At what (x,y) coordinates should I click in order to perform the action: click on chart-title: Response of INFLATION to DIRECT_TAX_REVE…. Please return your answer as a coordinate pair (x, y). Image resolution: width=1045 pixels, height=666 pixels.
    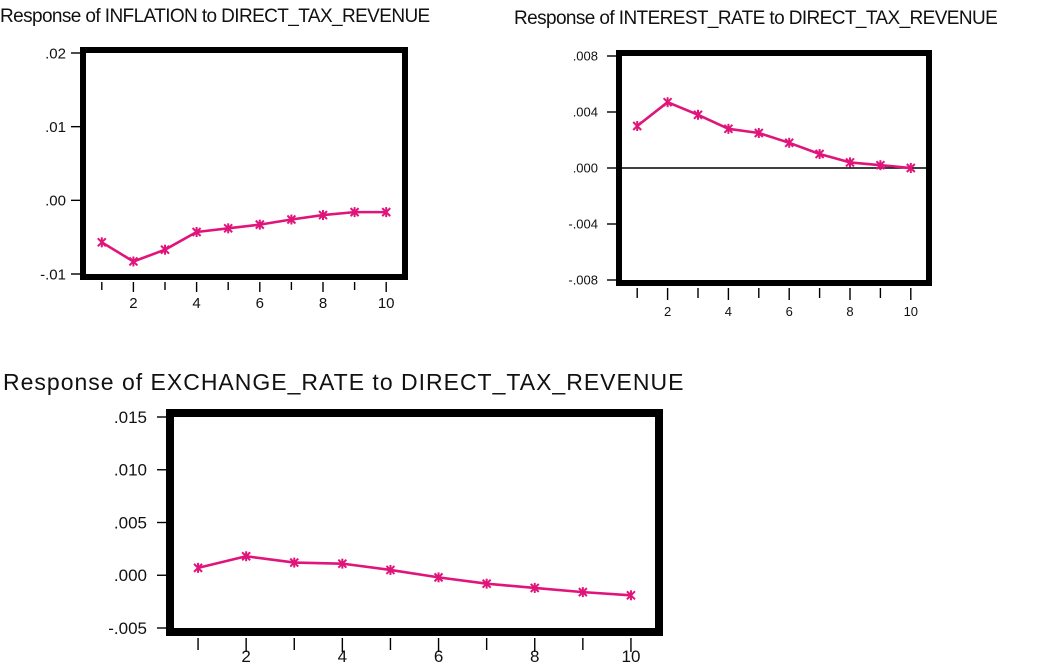
    Looking at the image, I should click on (215, 16).